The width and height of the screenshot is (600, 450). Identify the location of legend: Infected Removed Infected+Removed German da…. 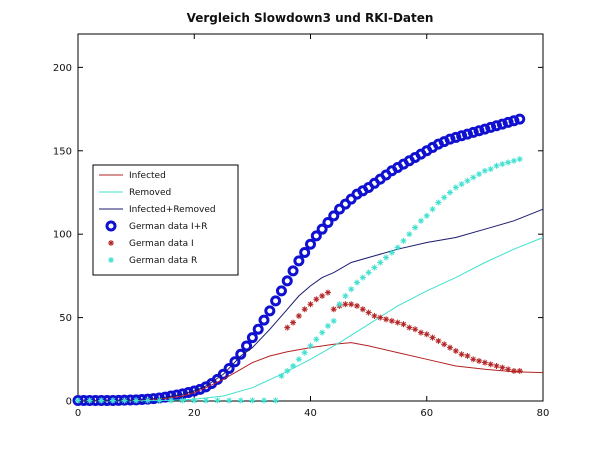
(165, 220).